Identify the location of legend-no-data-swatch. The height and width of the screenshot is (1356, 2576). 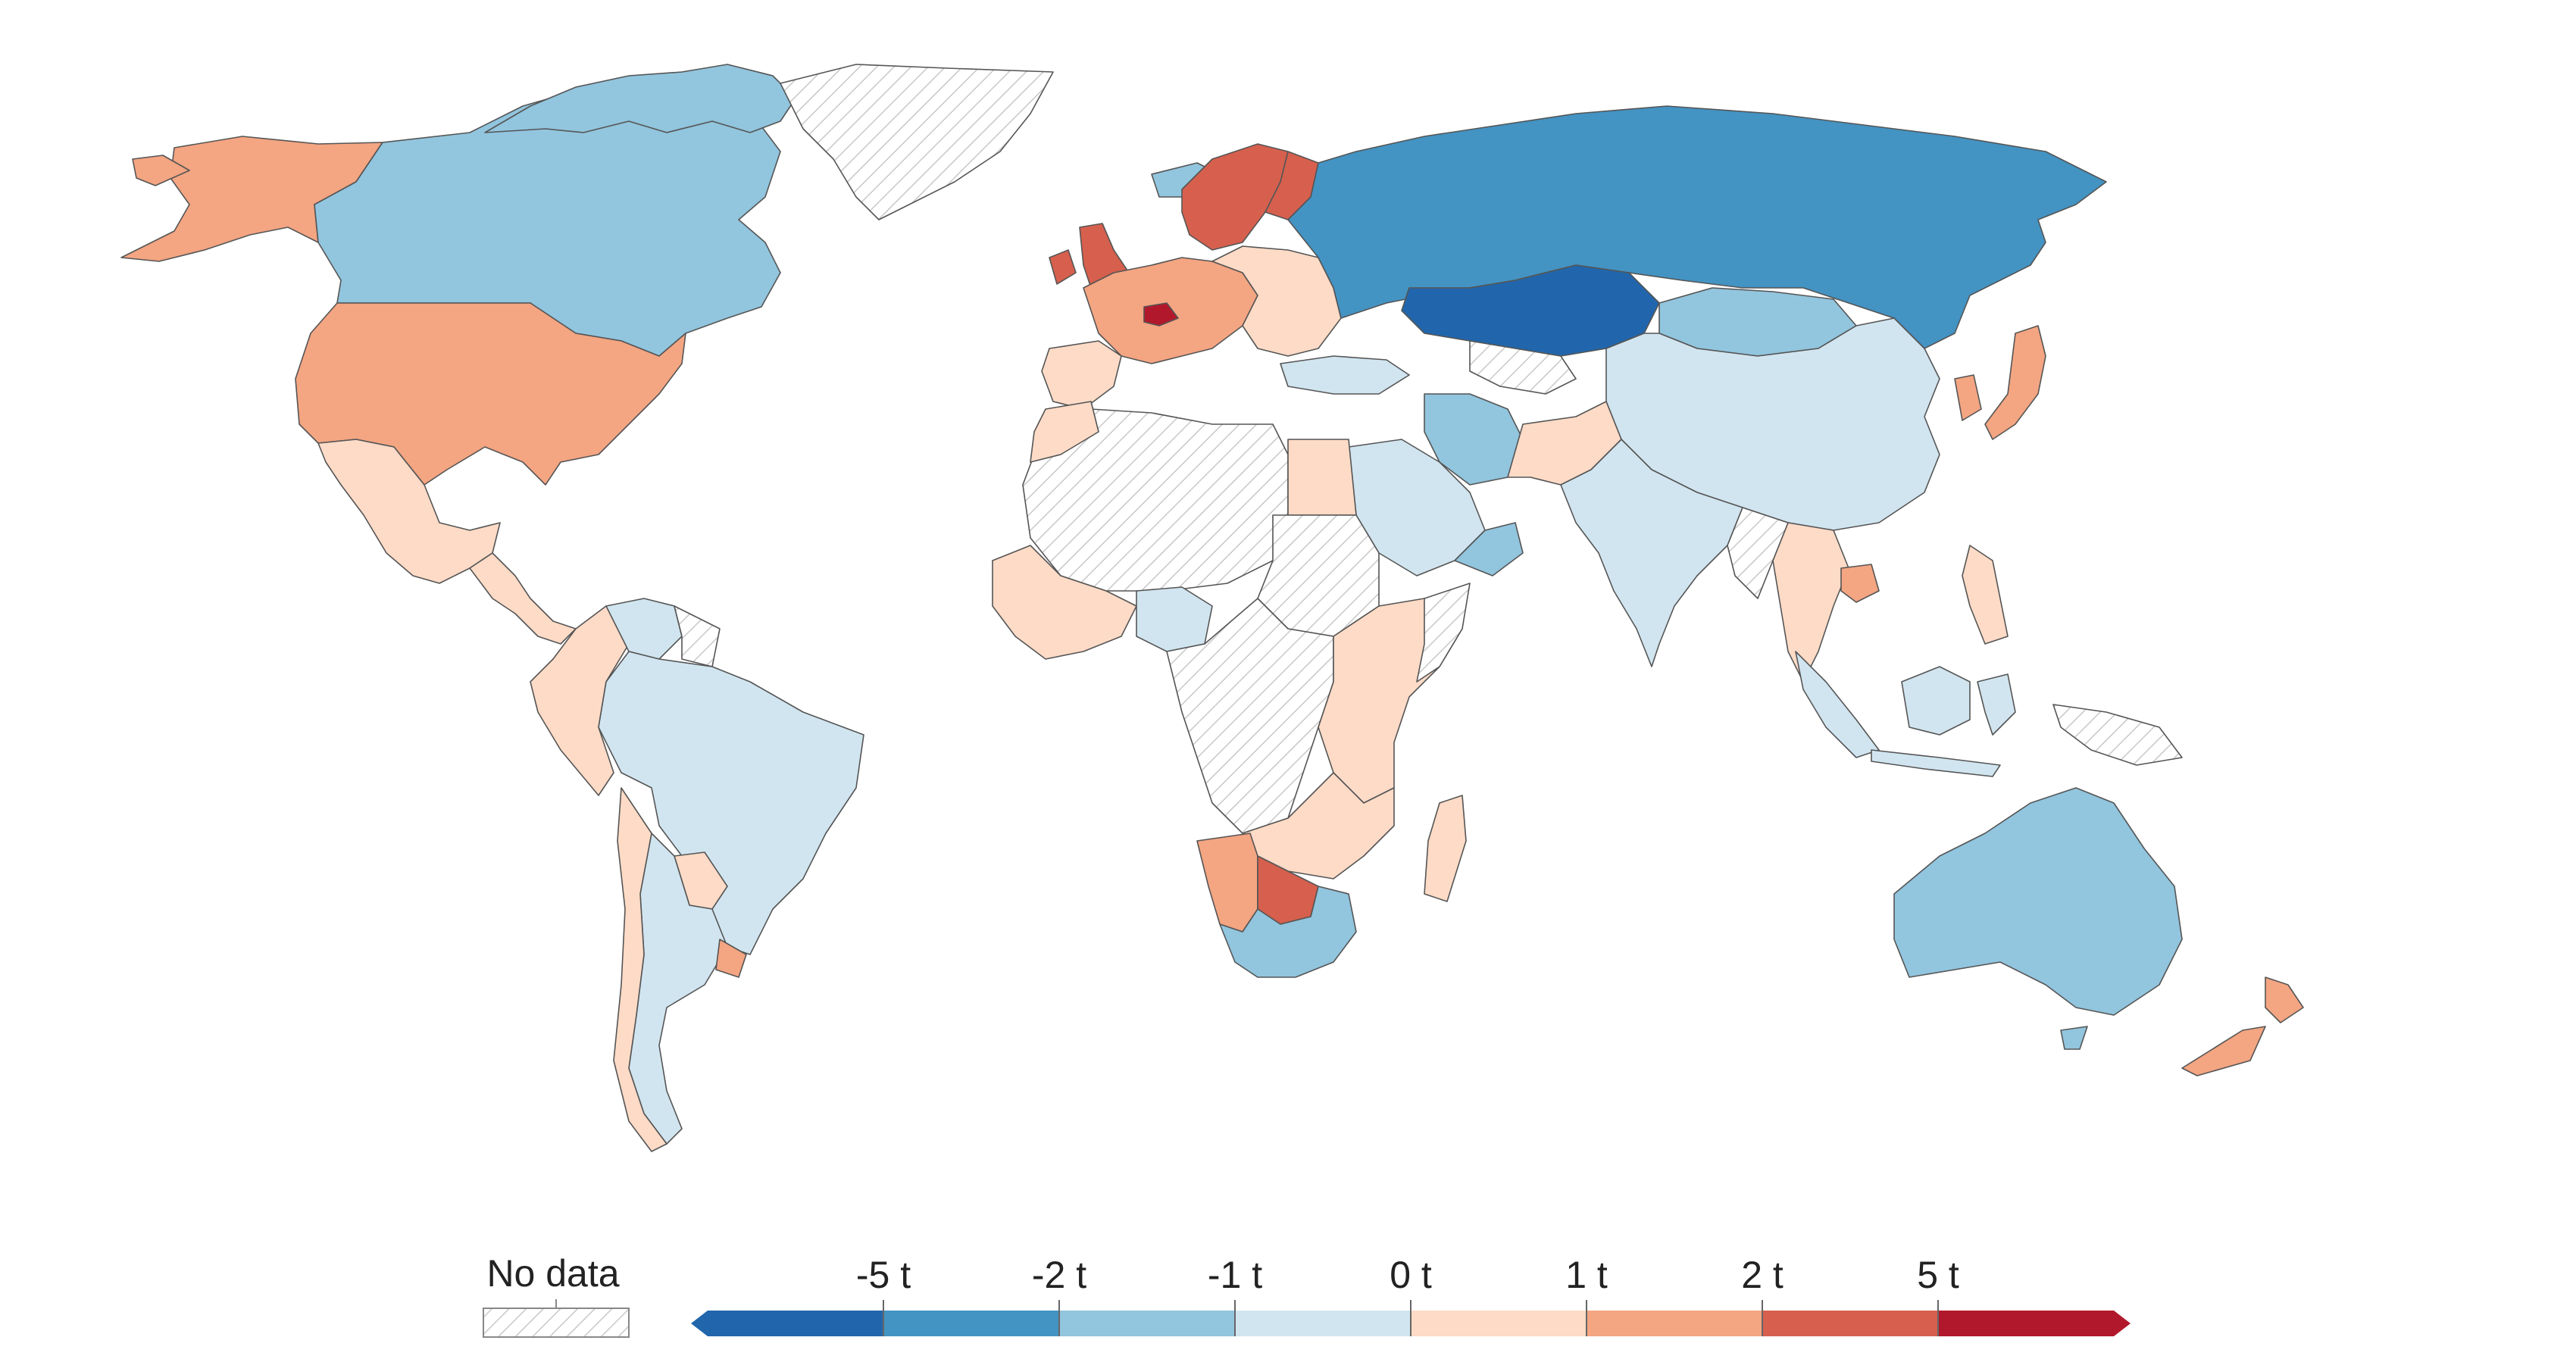
(556, 1323).